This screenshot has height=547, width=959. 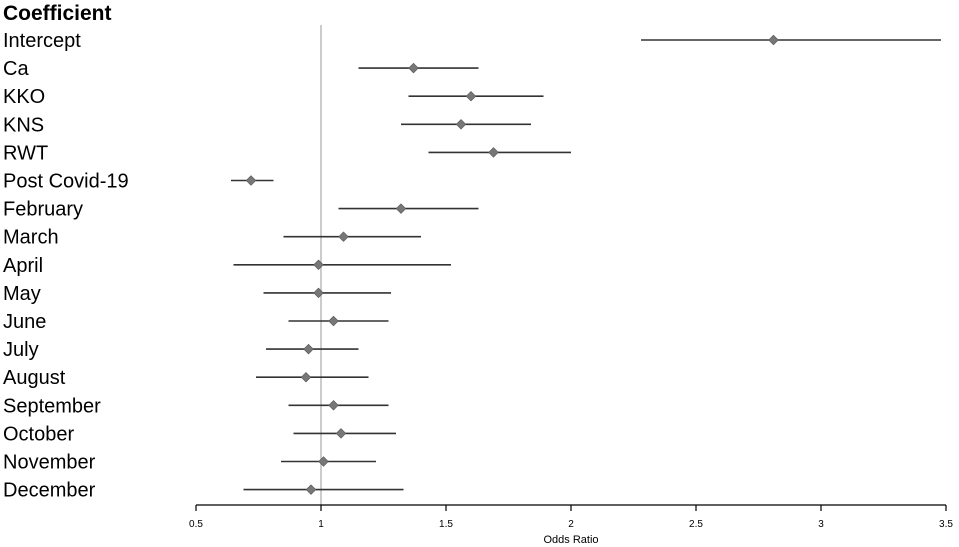 I want to click on forest-row: June, so click(x=196, y=322).